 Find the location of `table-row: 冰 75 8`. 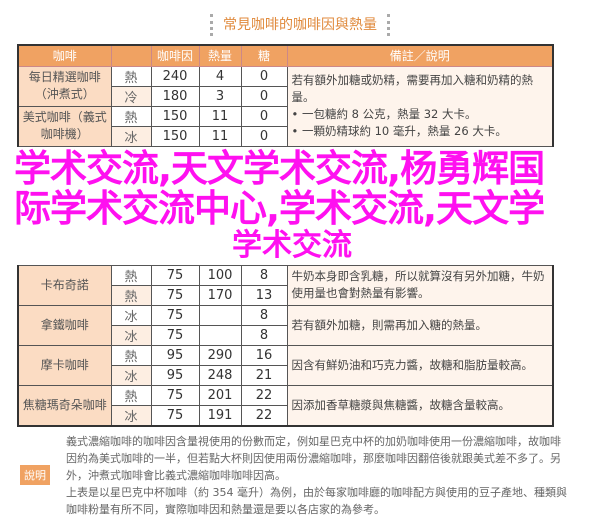

table-row: 冰 75 8 is located at coordinates (285, 335).